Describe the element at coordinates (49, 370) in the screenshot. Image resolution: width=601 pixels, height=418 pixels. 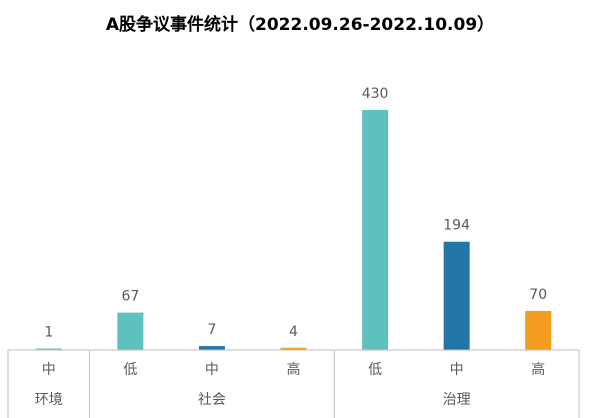
I see `category-label-0: 中` at that location.